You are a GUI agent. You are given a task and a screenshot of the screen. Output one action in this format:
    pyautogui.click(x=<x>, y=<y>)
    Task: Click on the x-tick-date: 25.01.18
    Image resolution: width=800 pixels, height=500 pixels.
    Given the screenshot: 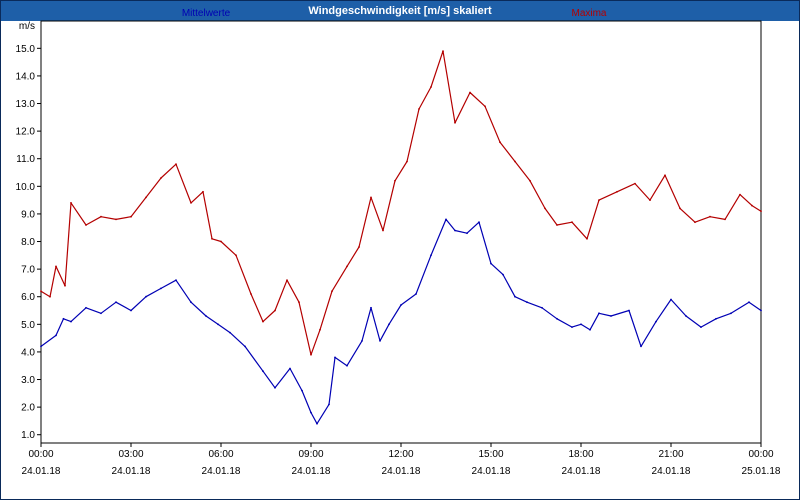 What is the action you would take?
    pyautogui.click(x=761, y=471)
    